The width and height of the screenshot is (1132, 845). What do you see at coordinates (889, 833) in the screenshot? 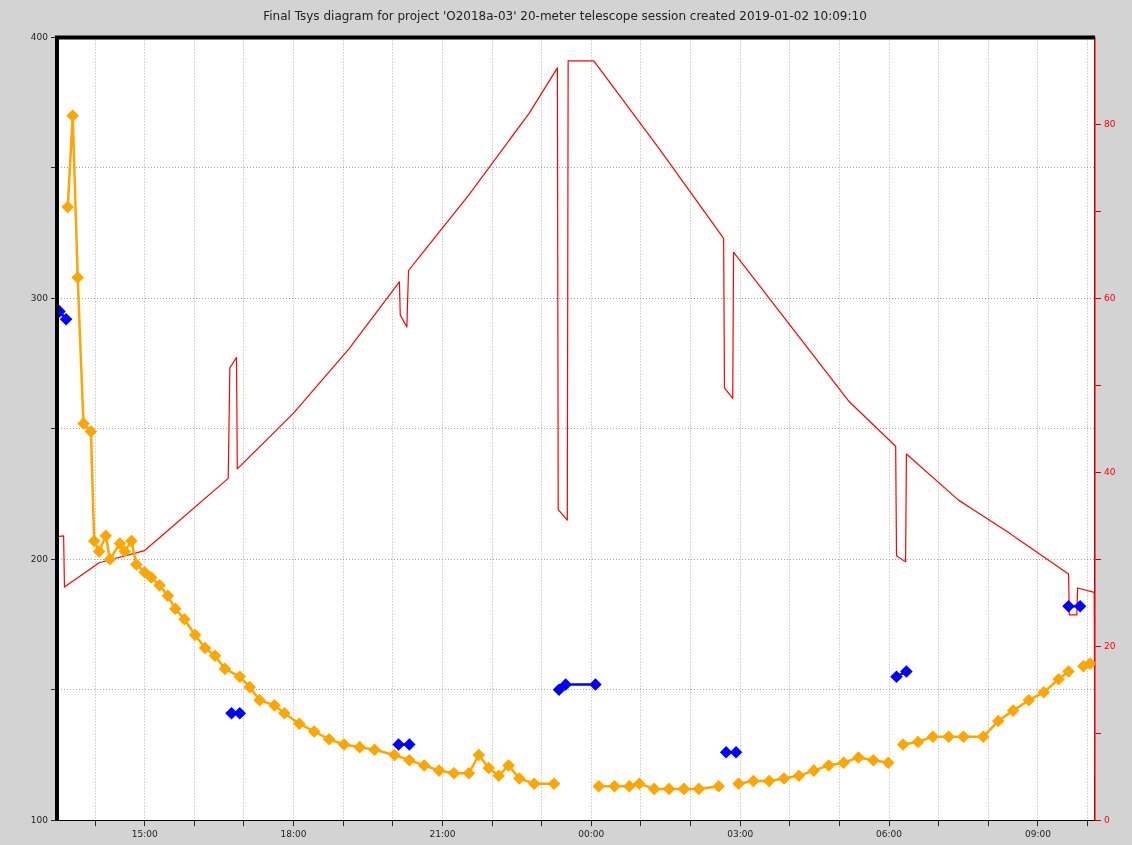
I see `x-tick-label: 06:00` at bounding box center [889, 833].